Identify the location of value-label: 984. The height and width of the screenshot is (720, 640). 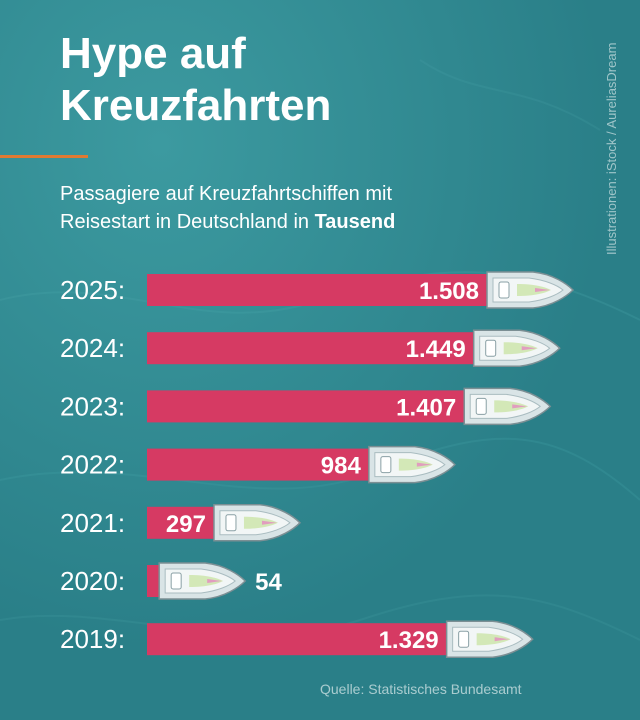
(341, 466).